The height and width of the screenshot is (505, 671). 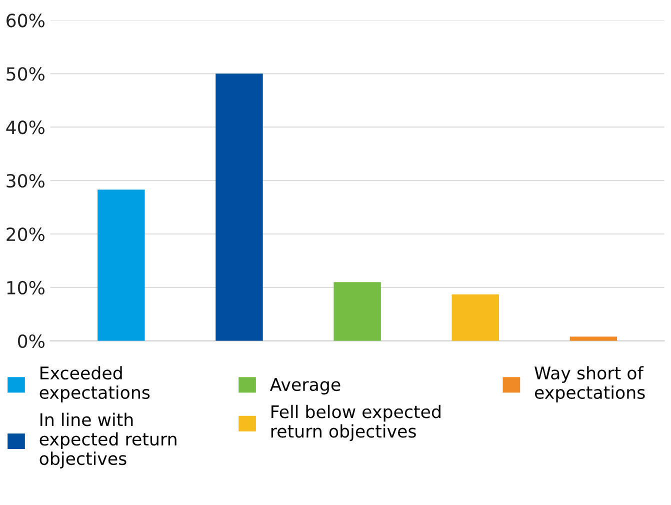 I want to click on legend-label: Average, so click(x=305, y=386).